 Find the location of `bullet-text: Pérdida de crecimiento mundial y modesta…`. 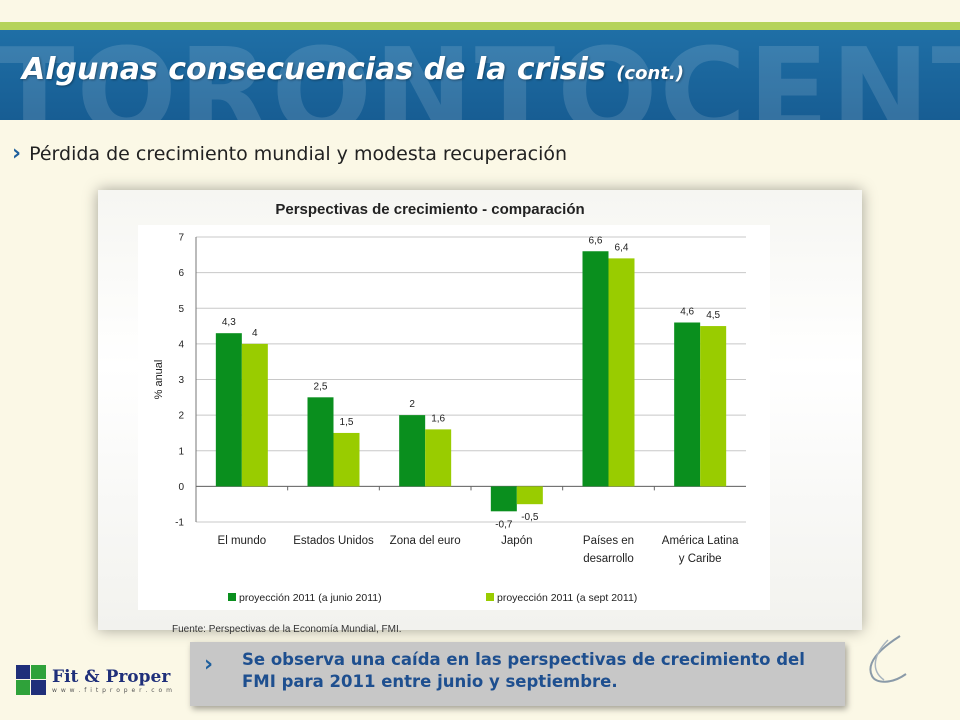

bullet-text: Pérdida de crecimiento mundial y modesta… is located at coordinates (298, 154).